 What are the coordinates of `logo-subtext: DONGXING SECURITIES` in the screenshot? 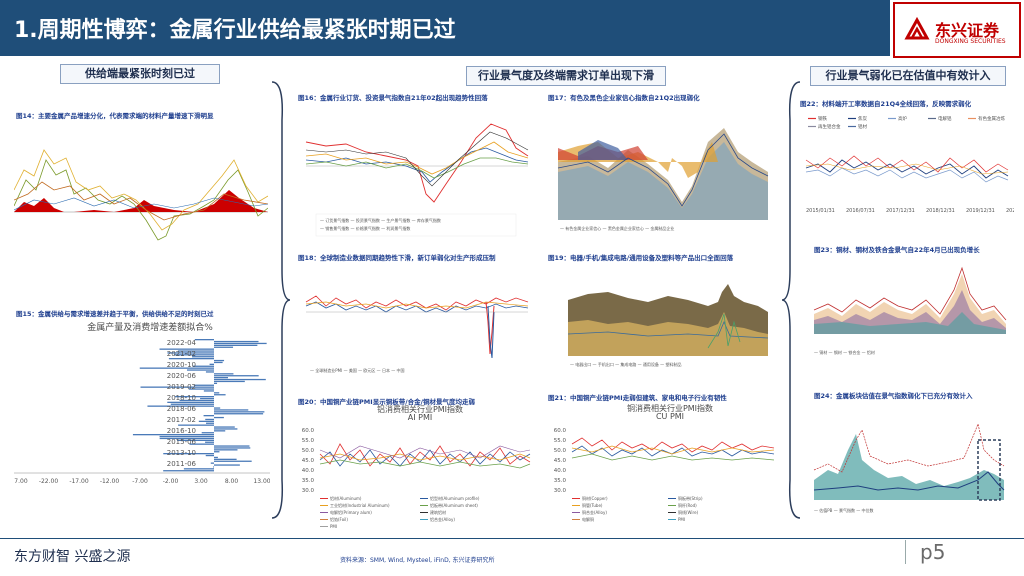 It's located at (970, 41).